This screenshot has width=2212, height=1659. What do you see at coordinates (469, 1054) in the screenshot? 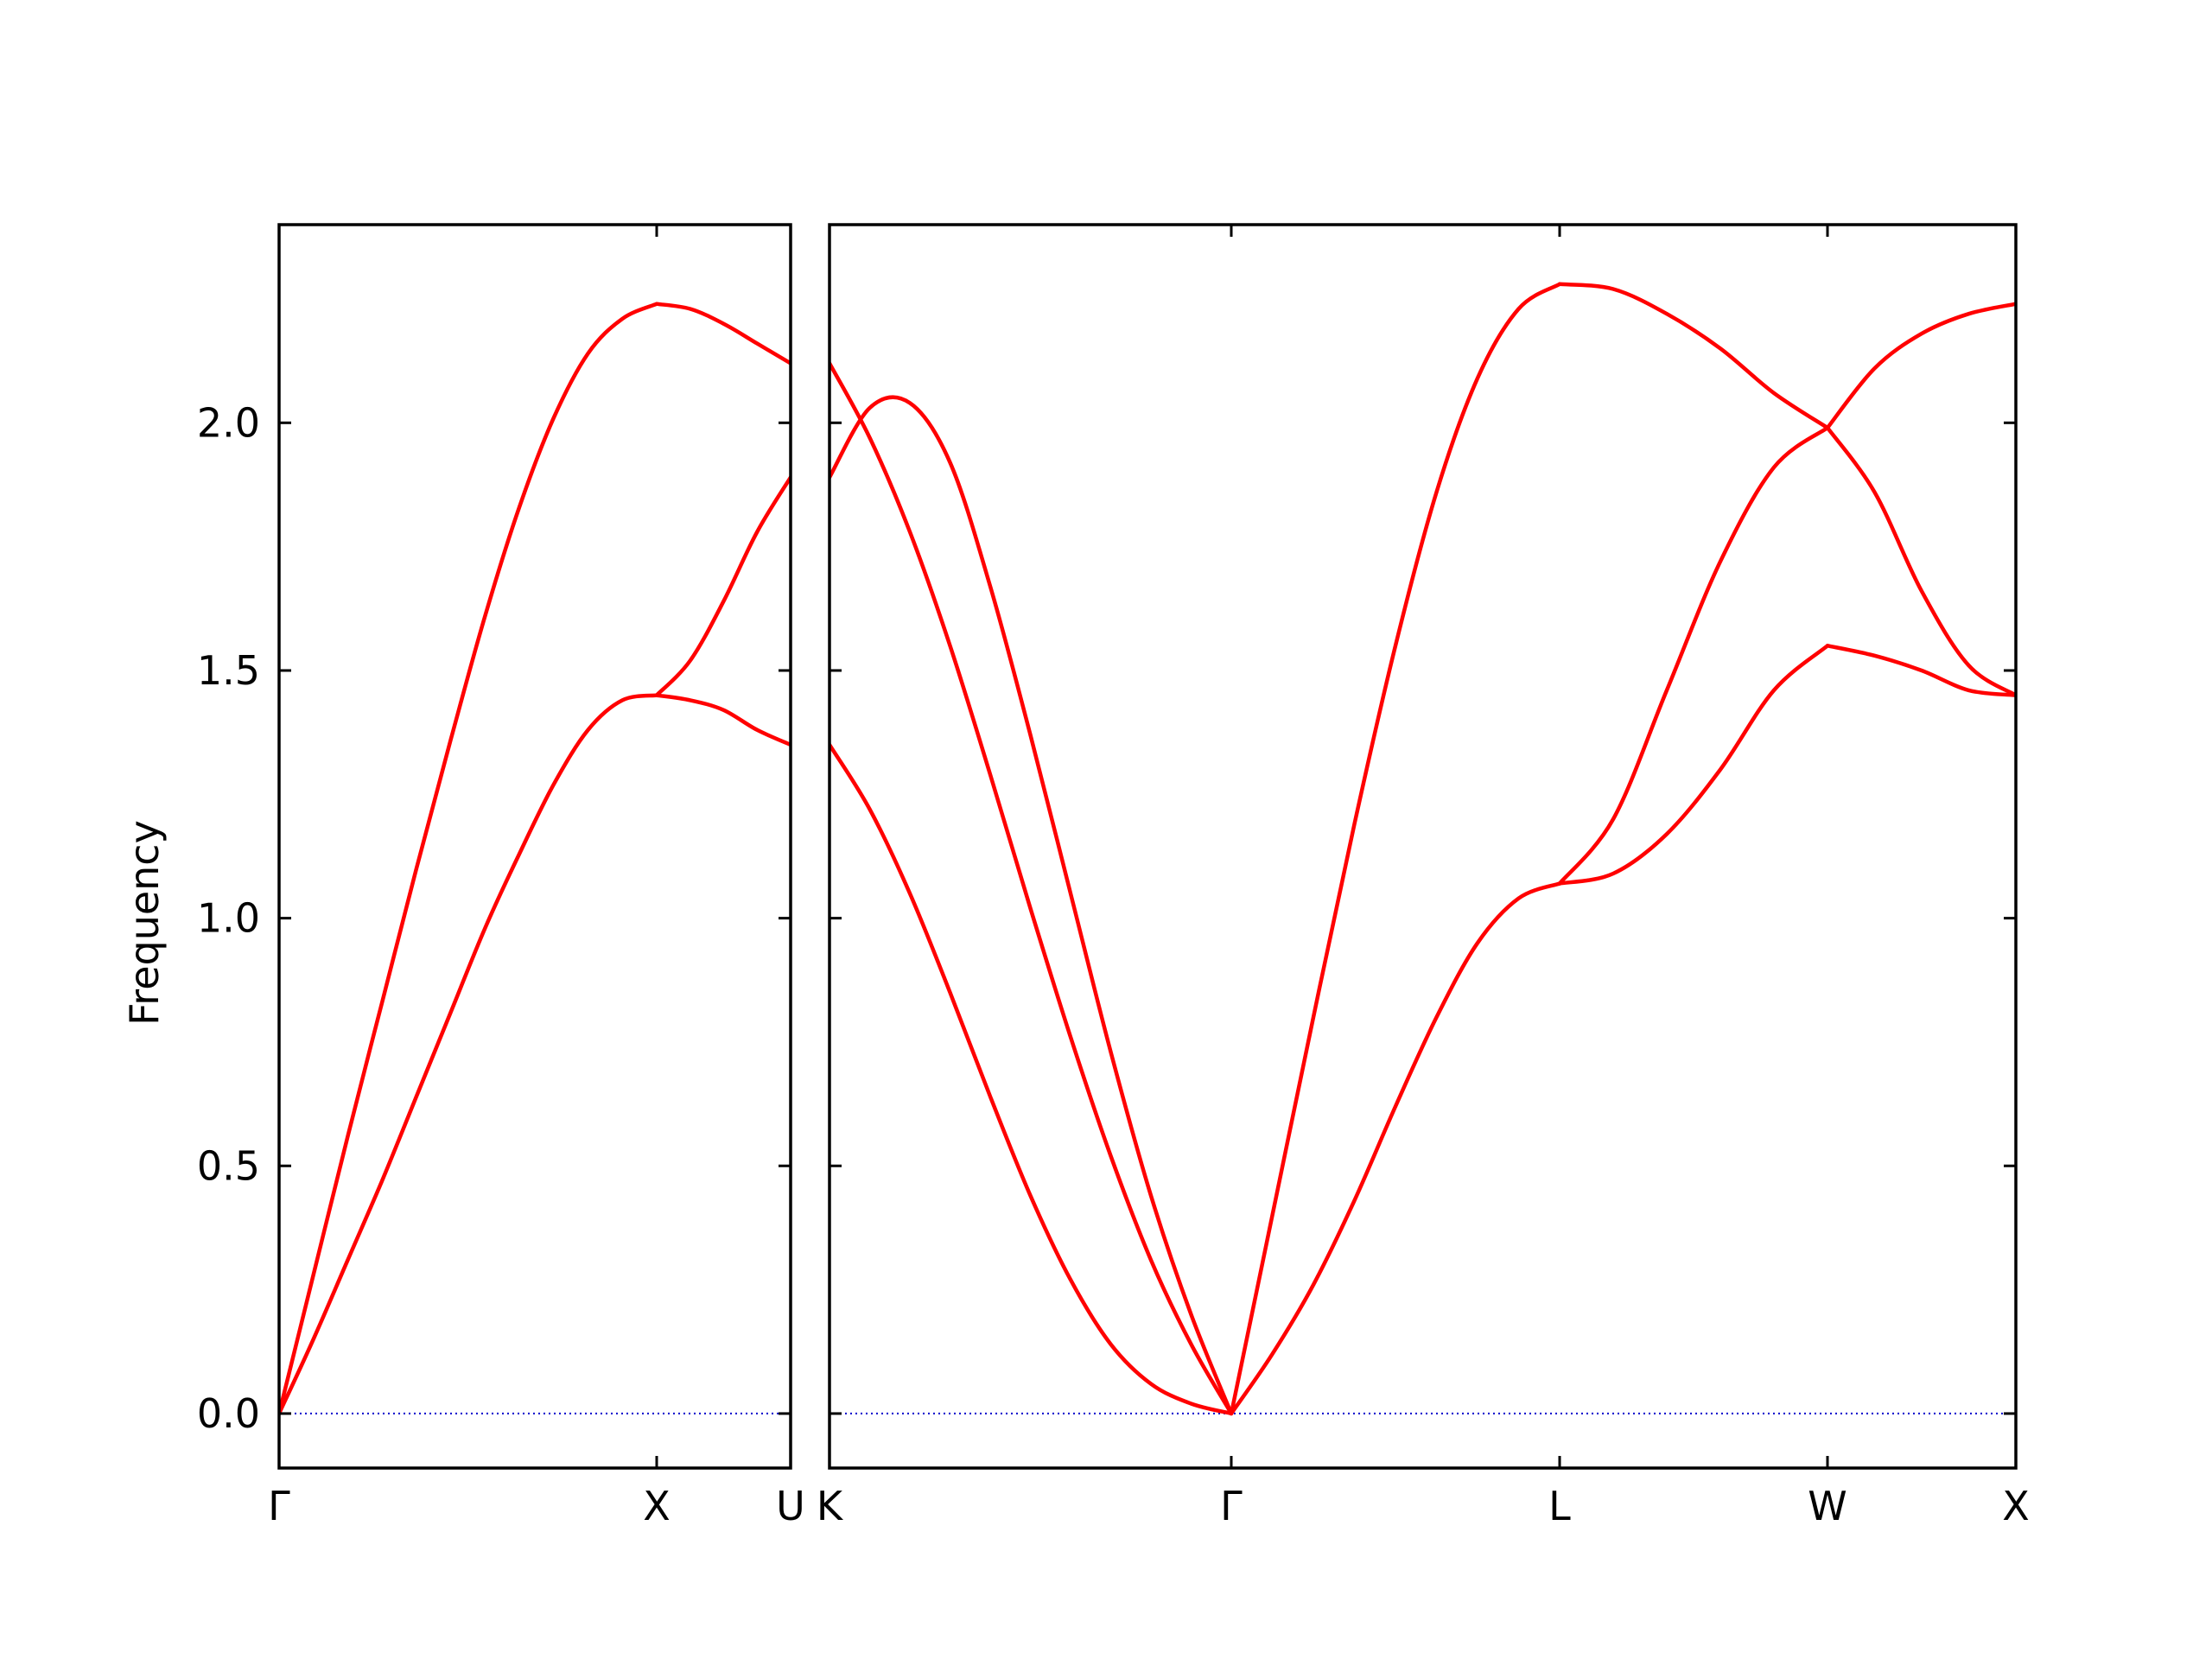
I see `band-Γ-X-2` at bounding box center [469, 1054].